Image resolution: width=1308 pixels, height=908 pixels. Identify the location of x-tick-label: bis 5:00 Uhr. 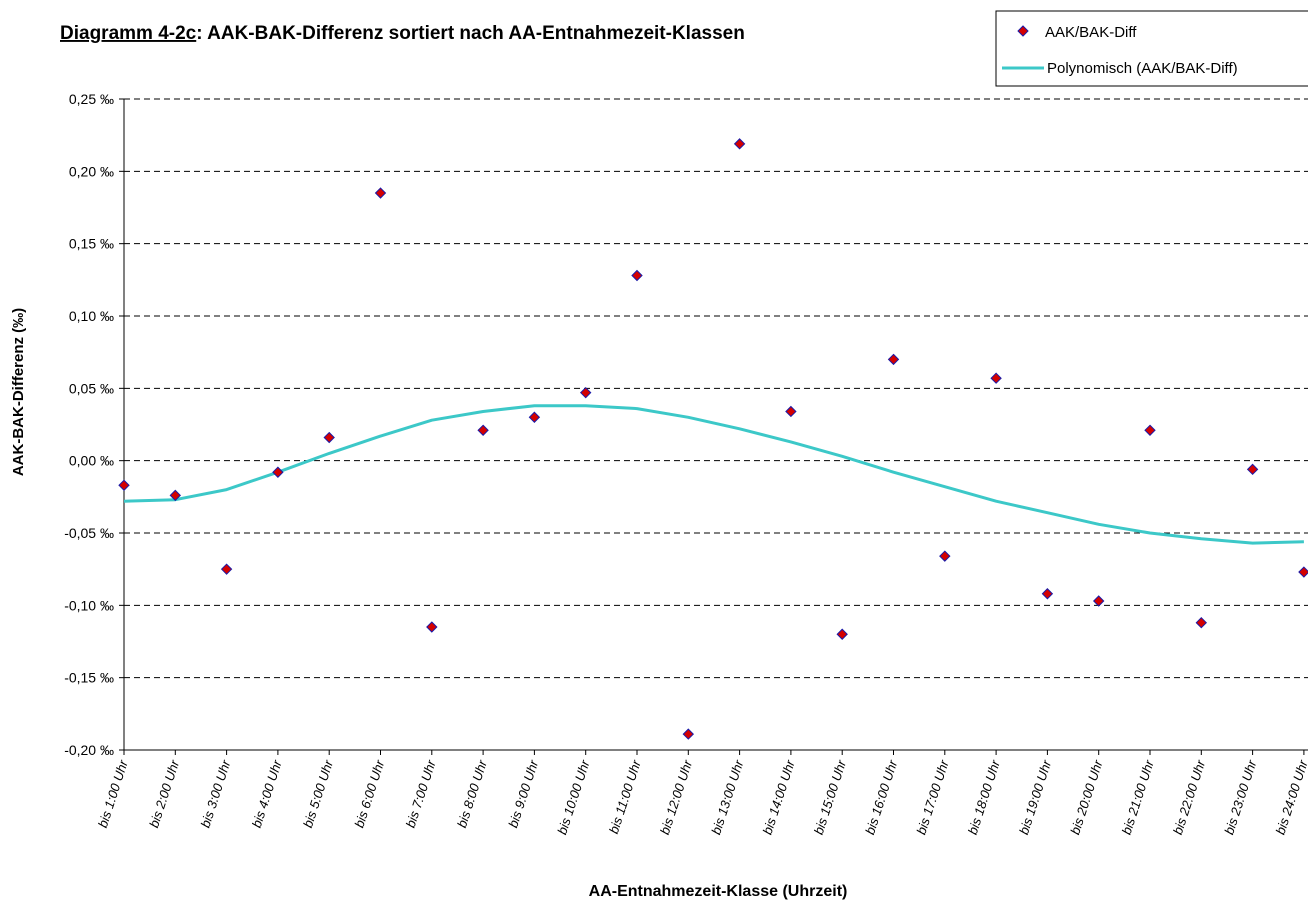
(318, 794).